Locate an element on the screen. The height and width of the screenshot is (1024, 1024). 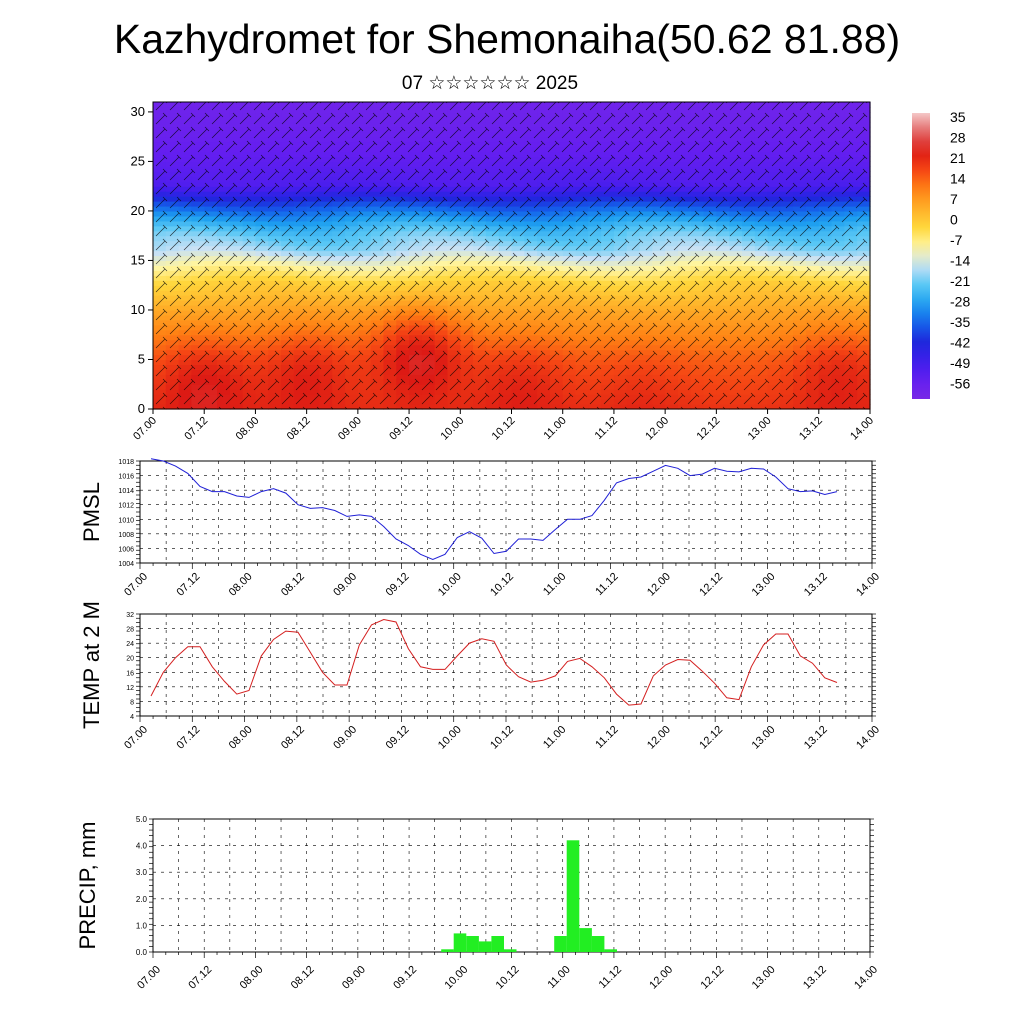
y-tick-label: 0.0 is located at coordinates (142, 952).